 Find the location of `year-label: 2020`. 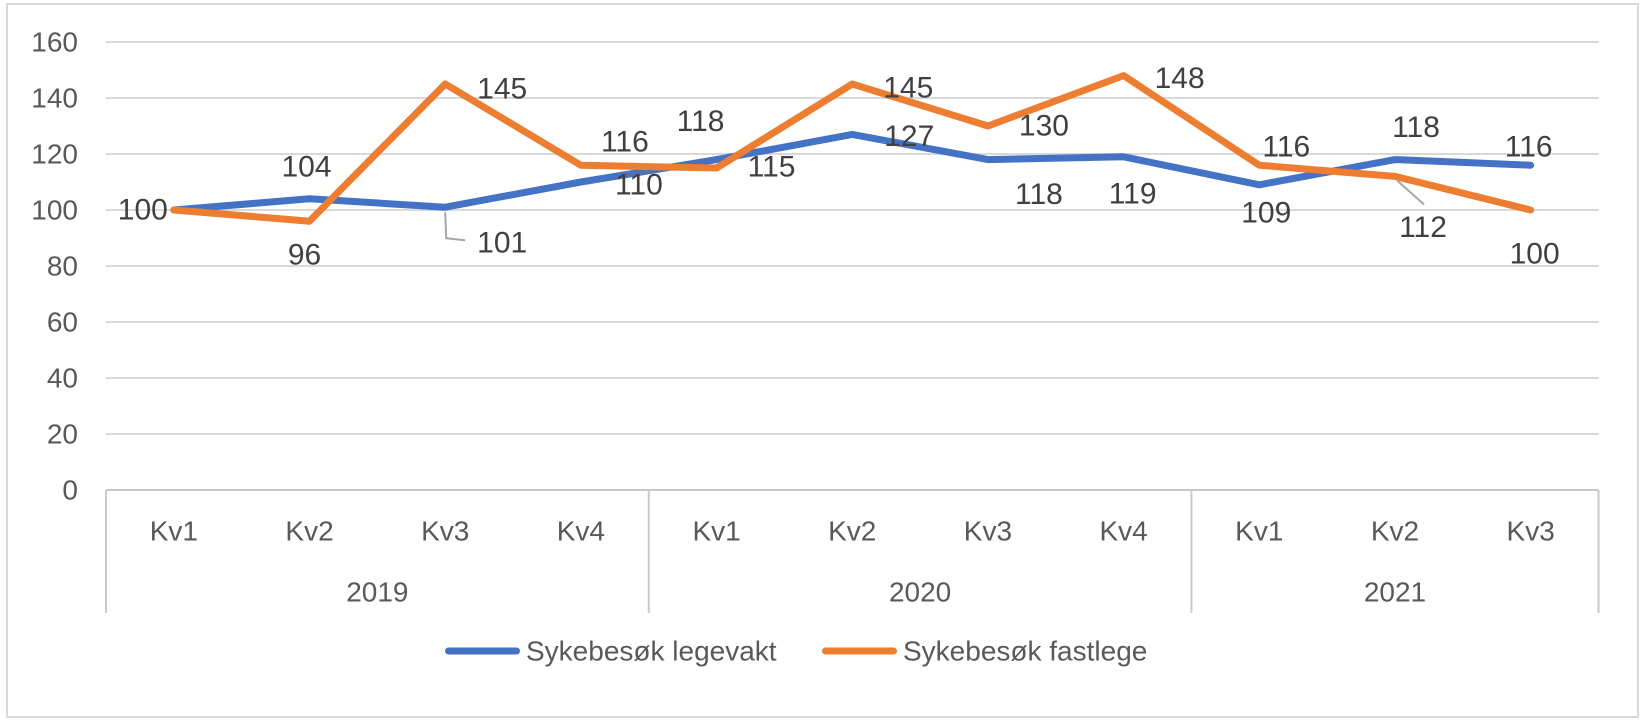

year-label: 2020 is located at coordinates (920, 592).